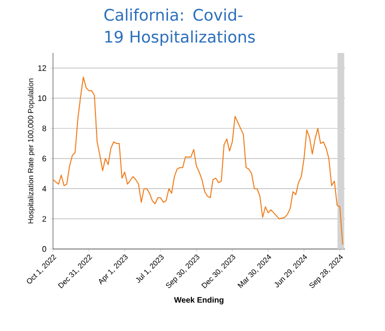 The width and height of the screenshot is (385, 331). What do you see at coordinates (179, 27) in the screenshot?
I see `chart-title: California: Covid-19 Hospitalizations` at bounding box center [179, 27].